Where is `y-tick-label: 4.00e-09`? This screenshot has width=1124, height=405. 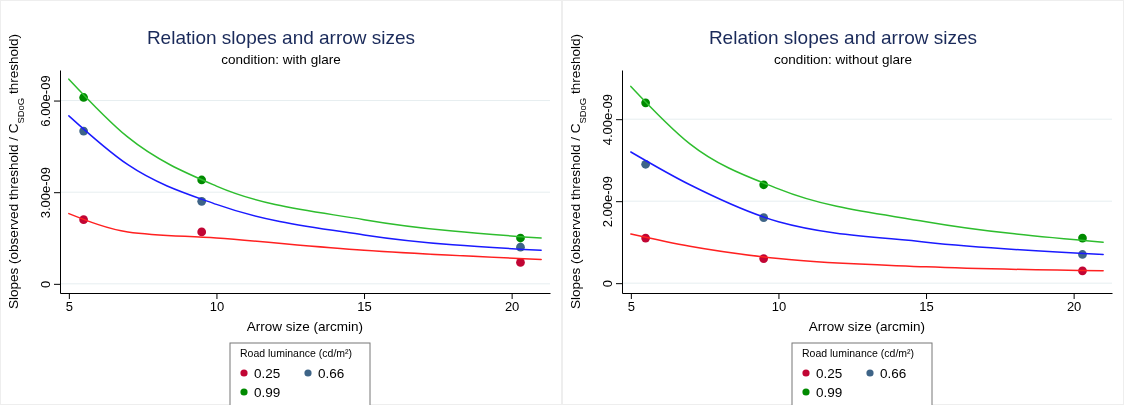
y-tick-label: 4.00e-09 is located at coordinates (607, 120).